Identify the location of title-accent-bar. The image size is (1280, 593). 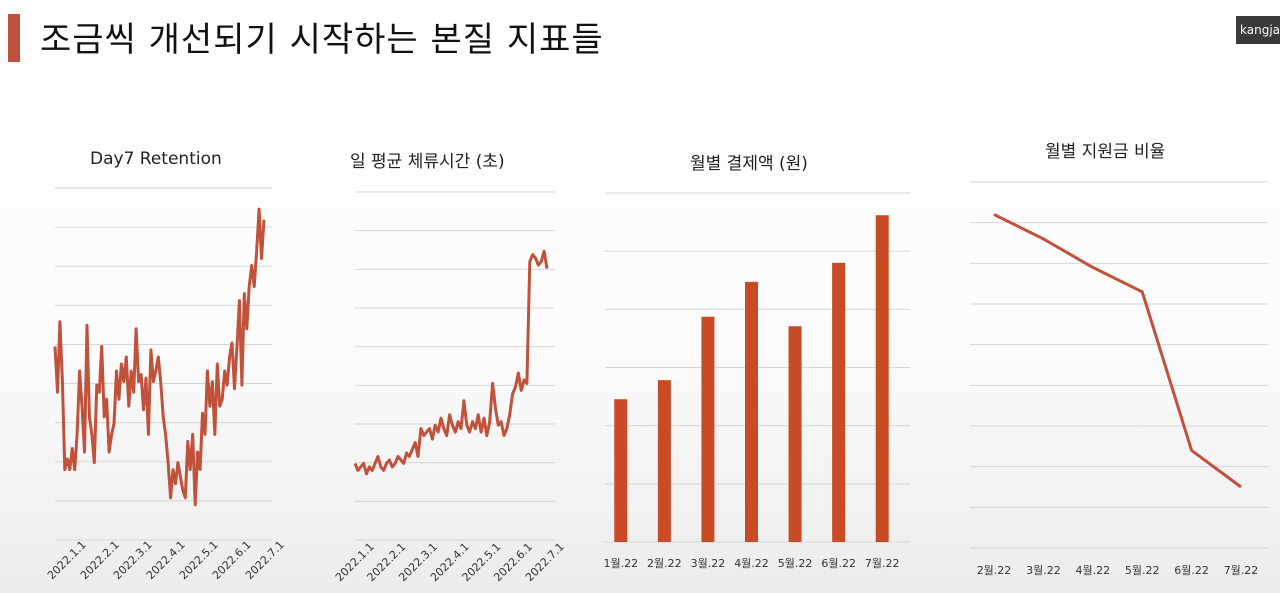
(14, 38).